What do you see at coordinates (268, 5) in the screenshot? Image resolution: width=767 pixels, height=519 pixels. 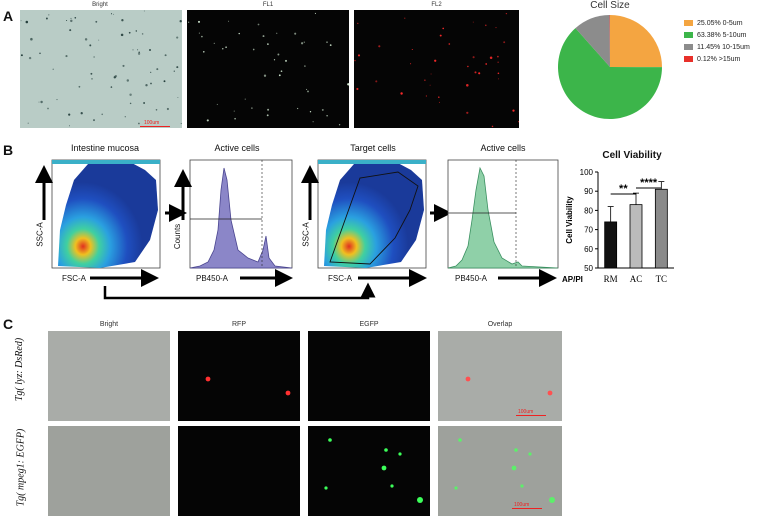 I see `fl1-image-label: FL1` at bounding box center [268, 5].